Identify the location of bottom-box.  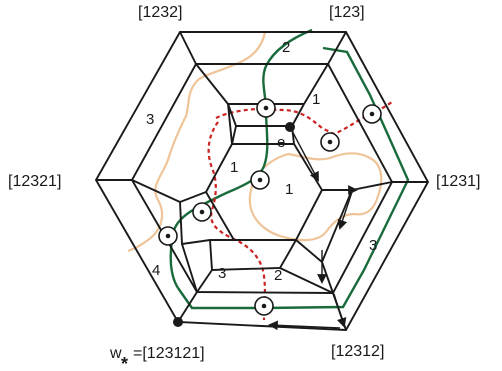
(265, 266).